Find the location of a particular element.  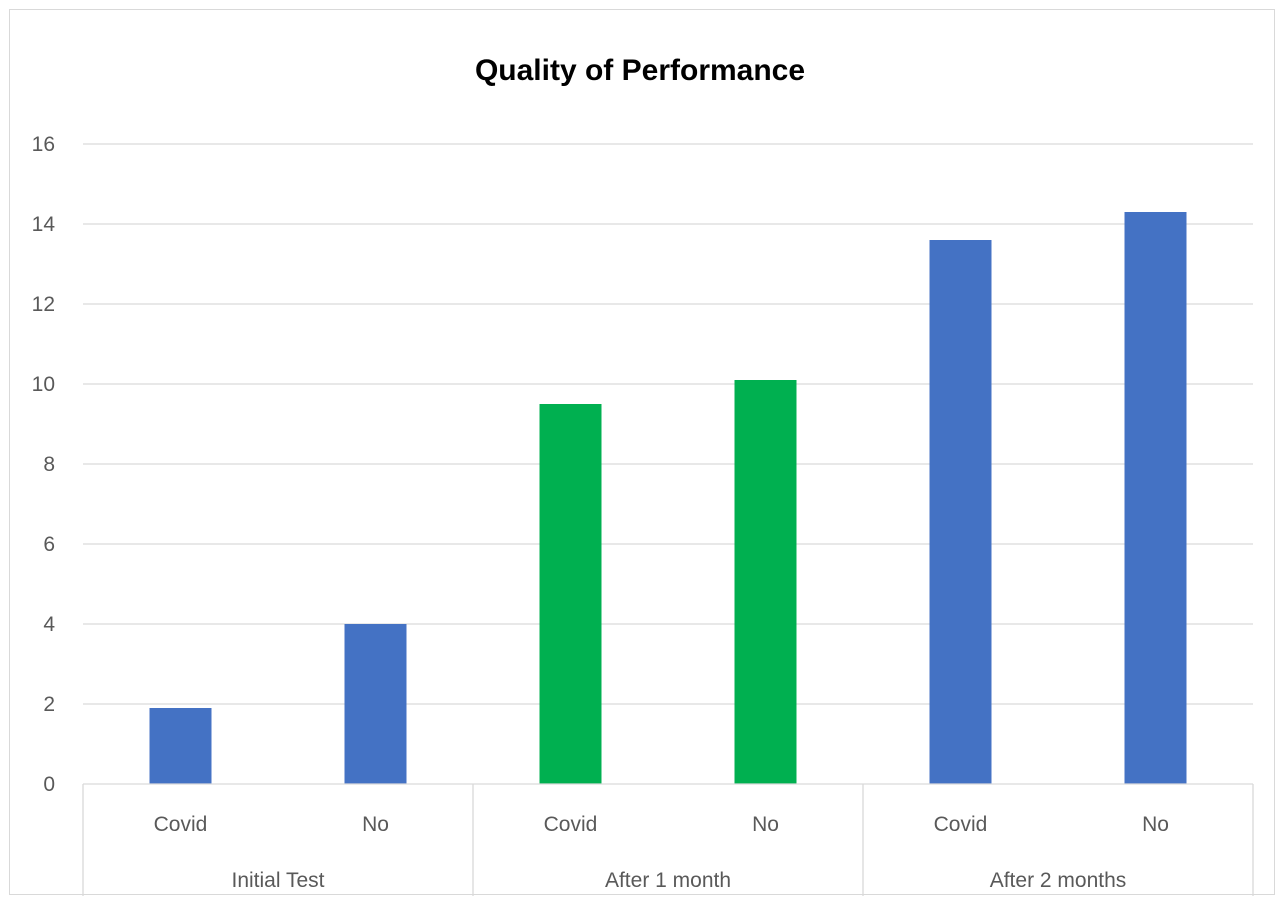

y-tick-label: 6 is located at coordinates (49, 544).